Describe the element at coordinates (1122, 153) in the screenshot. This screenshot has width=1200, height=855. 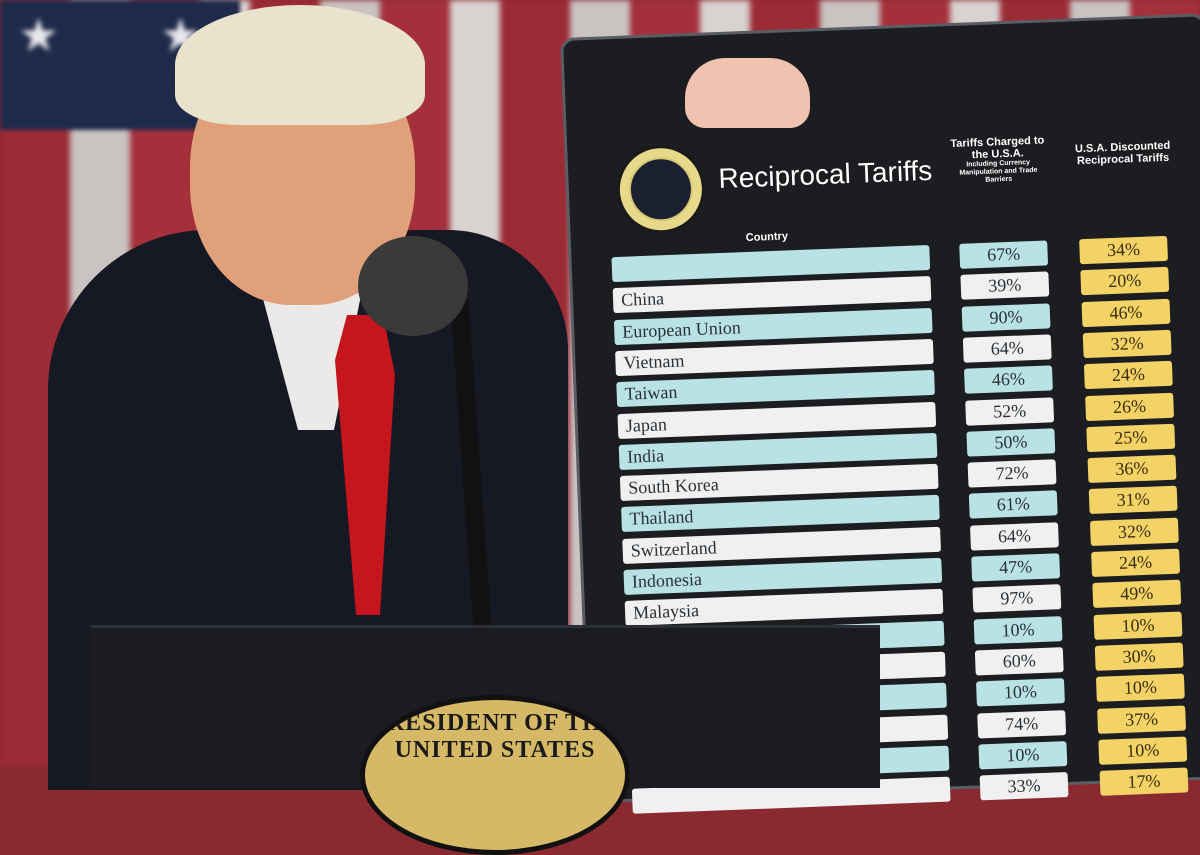
I see `discounted-column-header: U.S.A. Discounted Reciprocal Tariffs` at that location.